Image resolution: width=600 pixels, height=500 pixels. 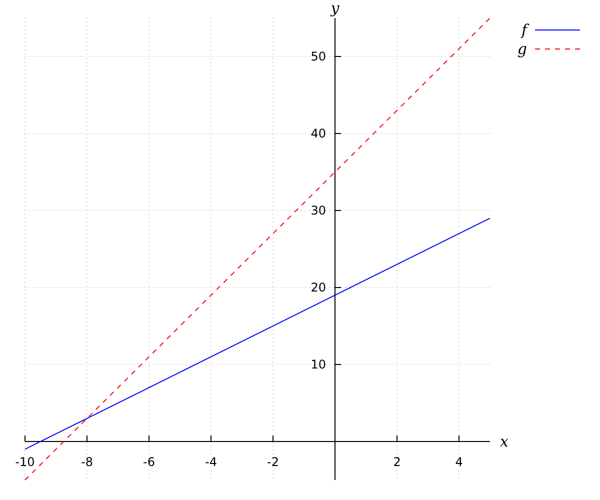 What do you see at coordinates (318, 364) in the screenshot?
I see `y-tick-label: 10` at bounding box center [318, 364].